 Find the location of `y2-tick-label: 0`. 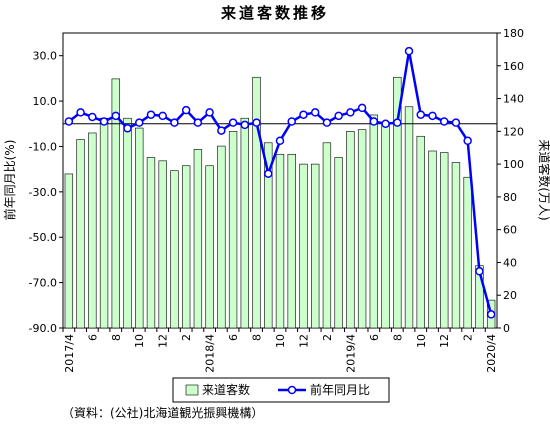

y2-tick-label: 0 is located at coordinates (506, 328).